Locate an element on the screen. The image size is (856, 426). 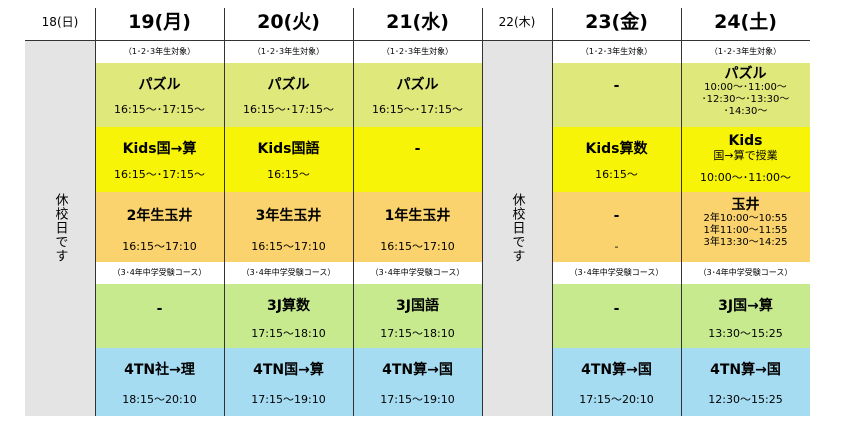
puzzle-cell-20: パズル 16:15～･17:15～ is located at coordinates (288, 95).